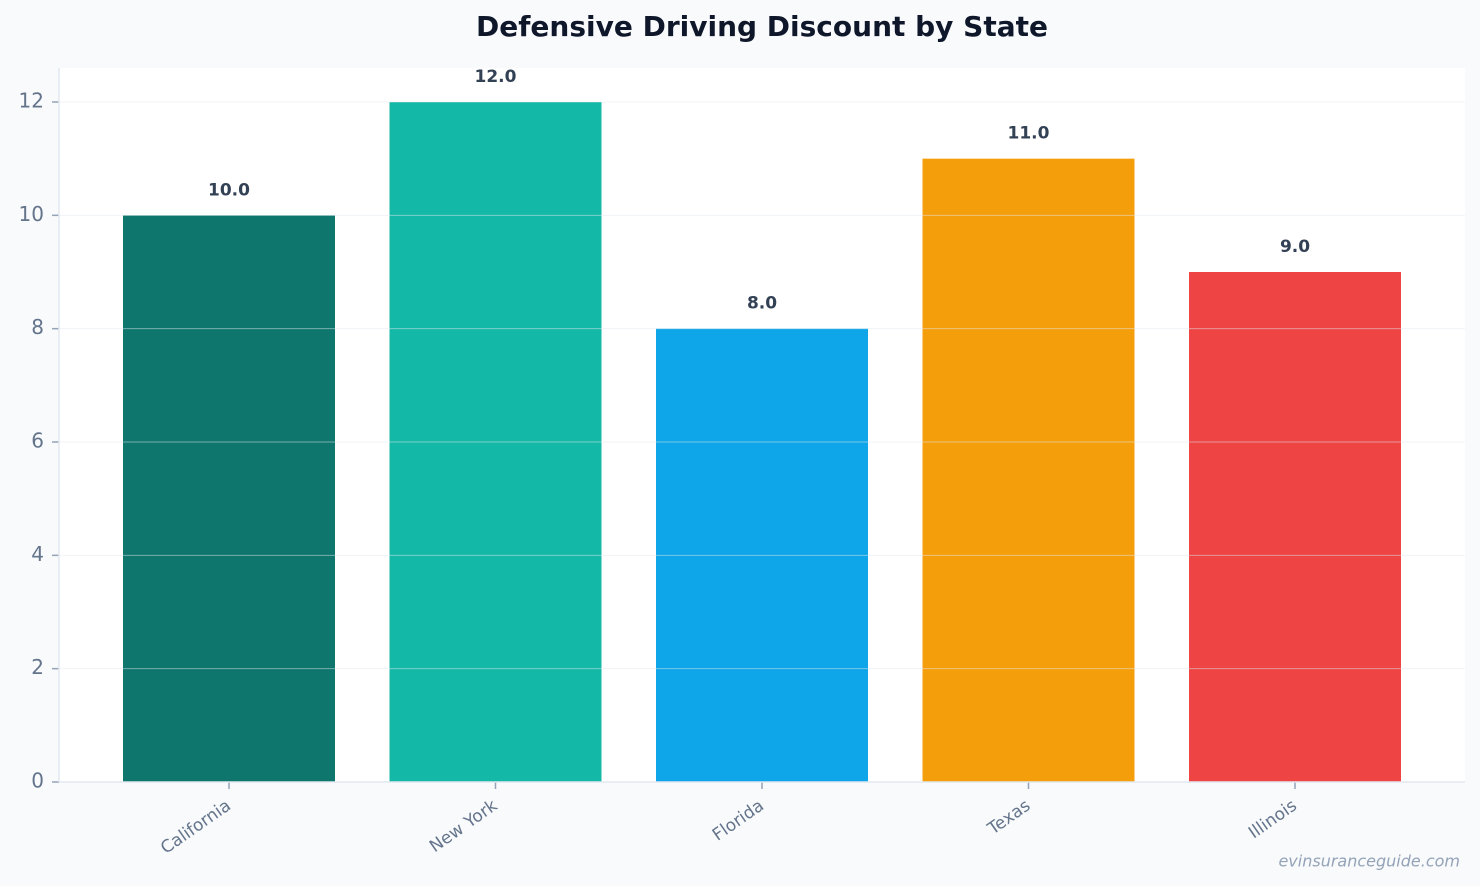  Describe the element at coordinates (1273, 819) in the screenshot. I see `x-tick-label: Illinois` at that location.